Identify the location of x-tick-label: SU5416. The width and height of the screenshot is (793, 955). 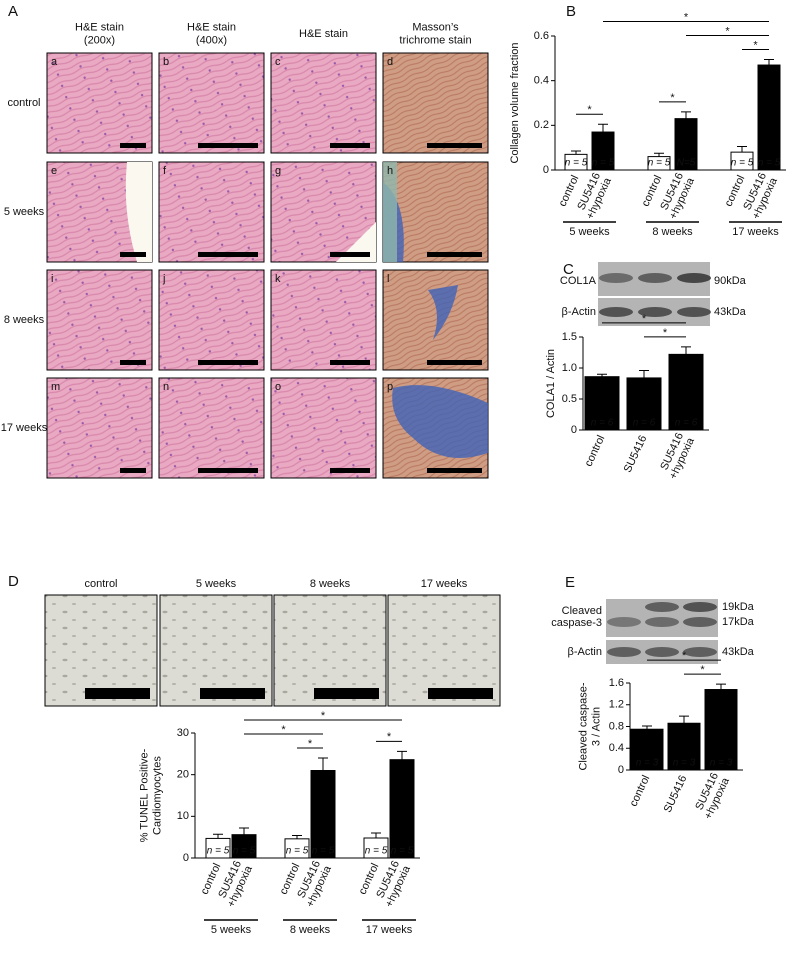
(636, 453).